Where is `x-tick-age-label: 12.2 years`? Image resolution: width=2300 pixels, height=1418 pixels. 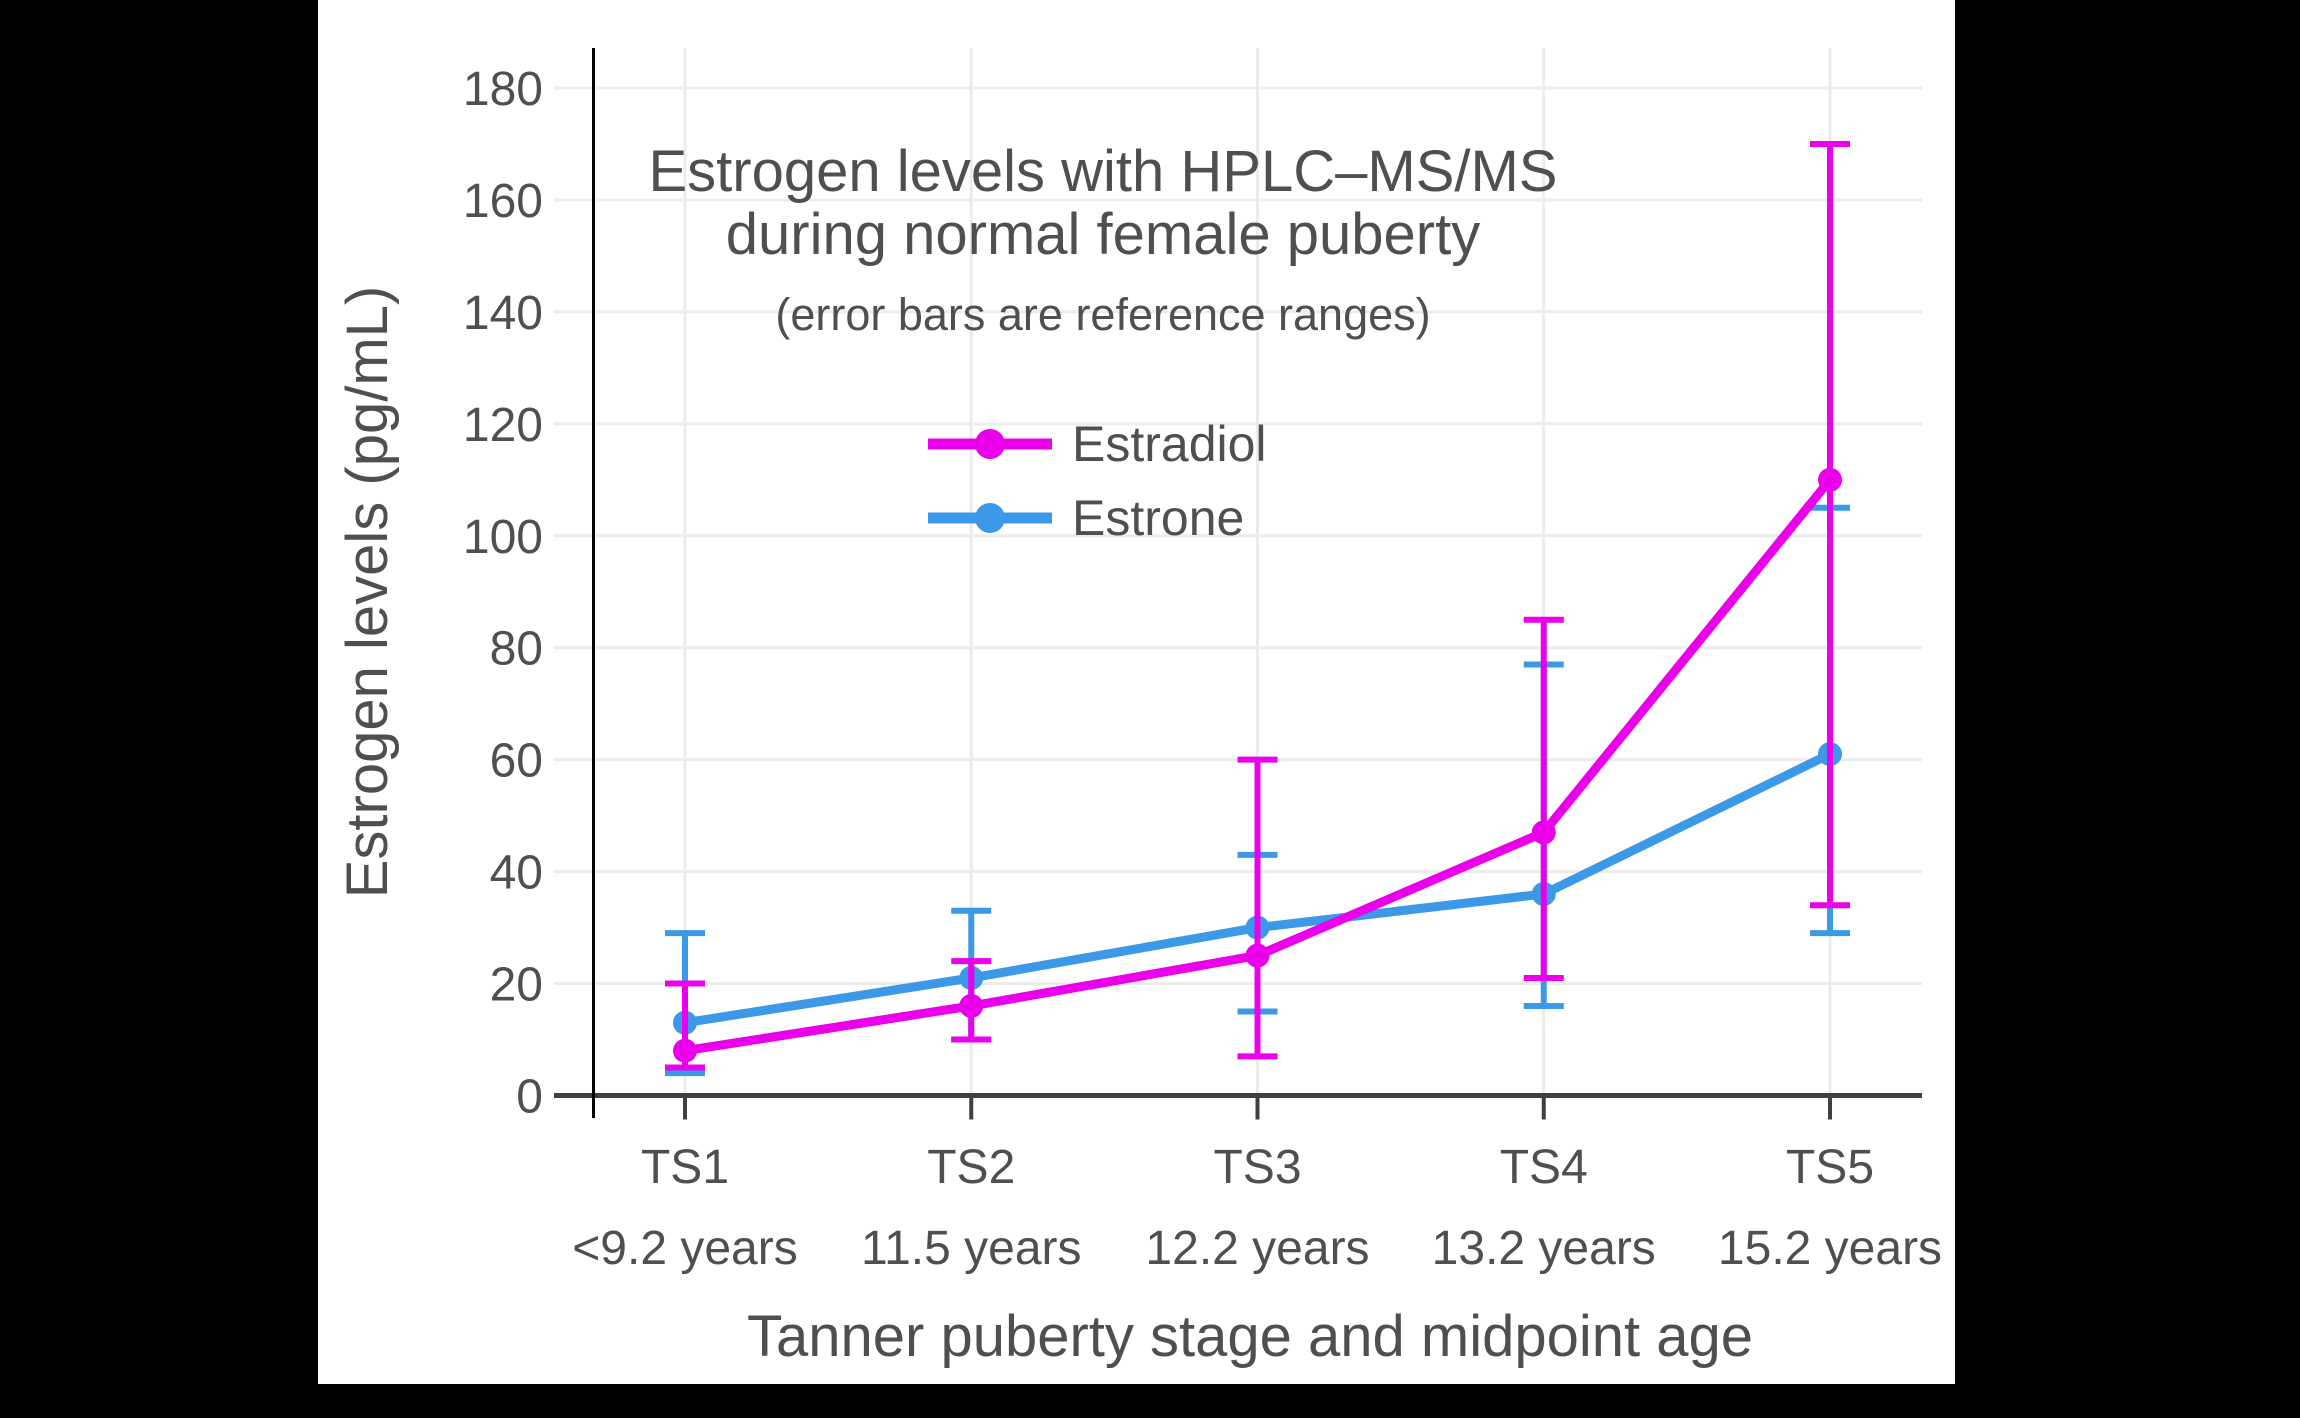 x-tick-age-label: 12.2 years is located at coordinates (1257, 1248).